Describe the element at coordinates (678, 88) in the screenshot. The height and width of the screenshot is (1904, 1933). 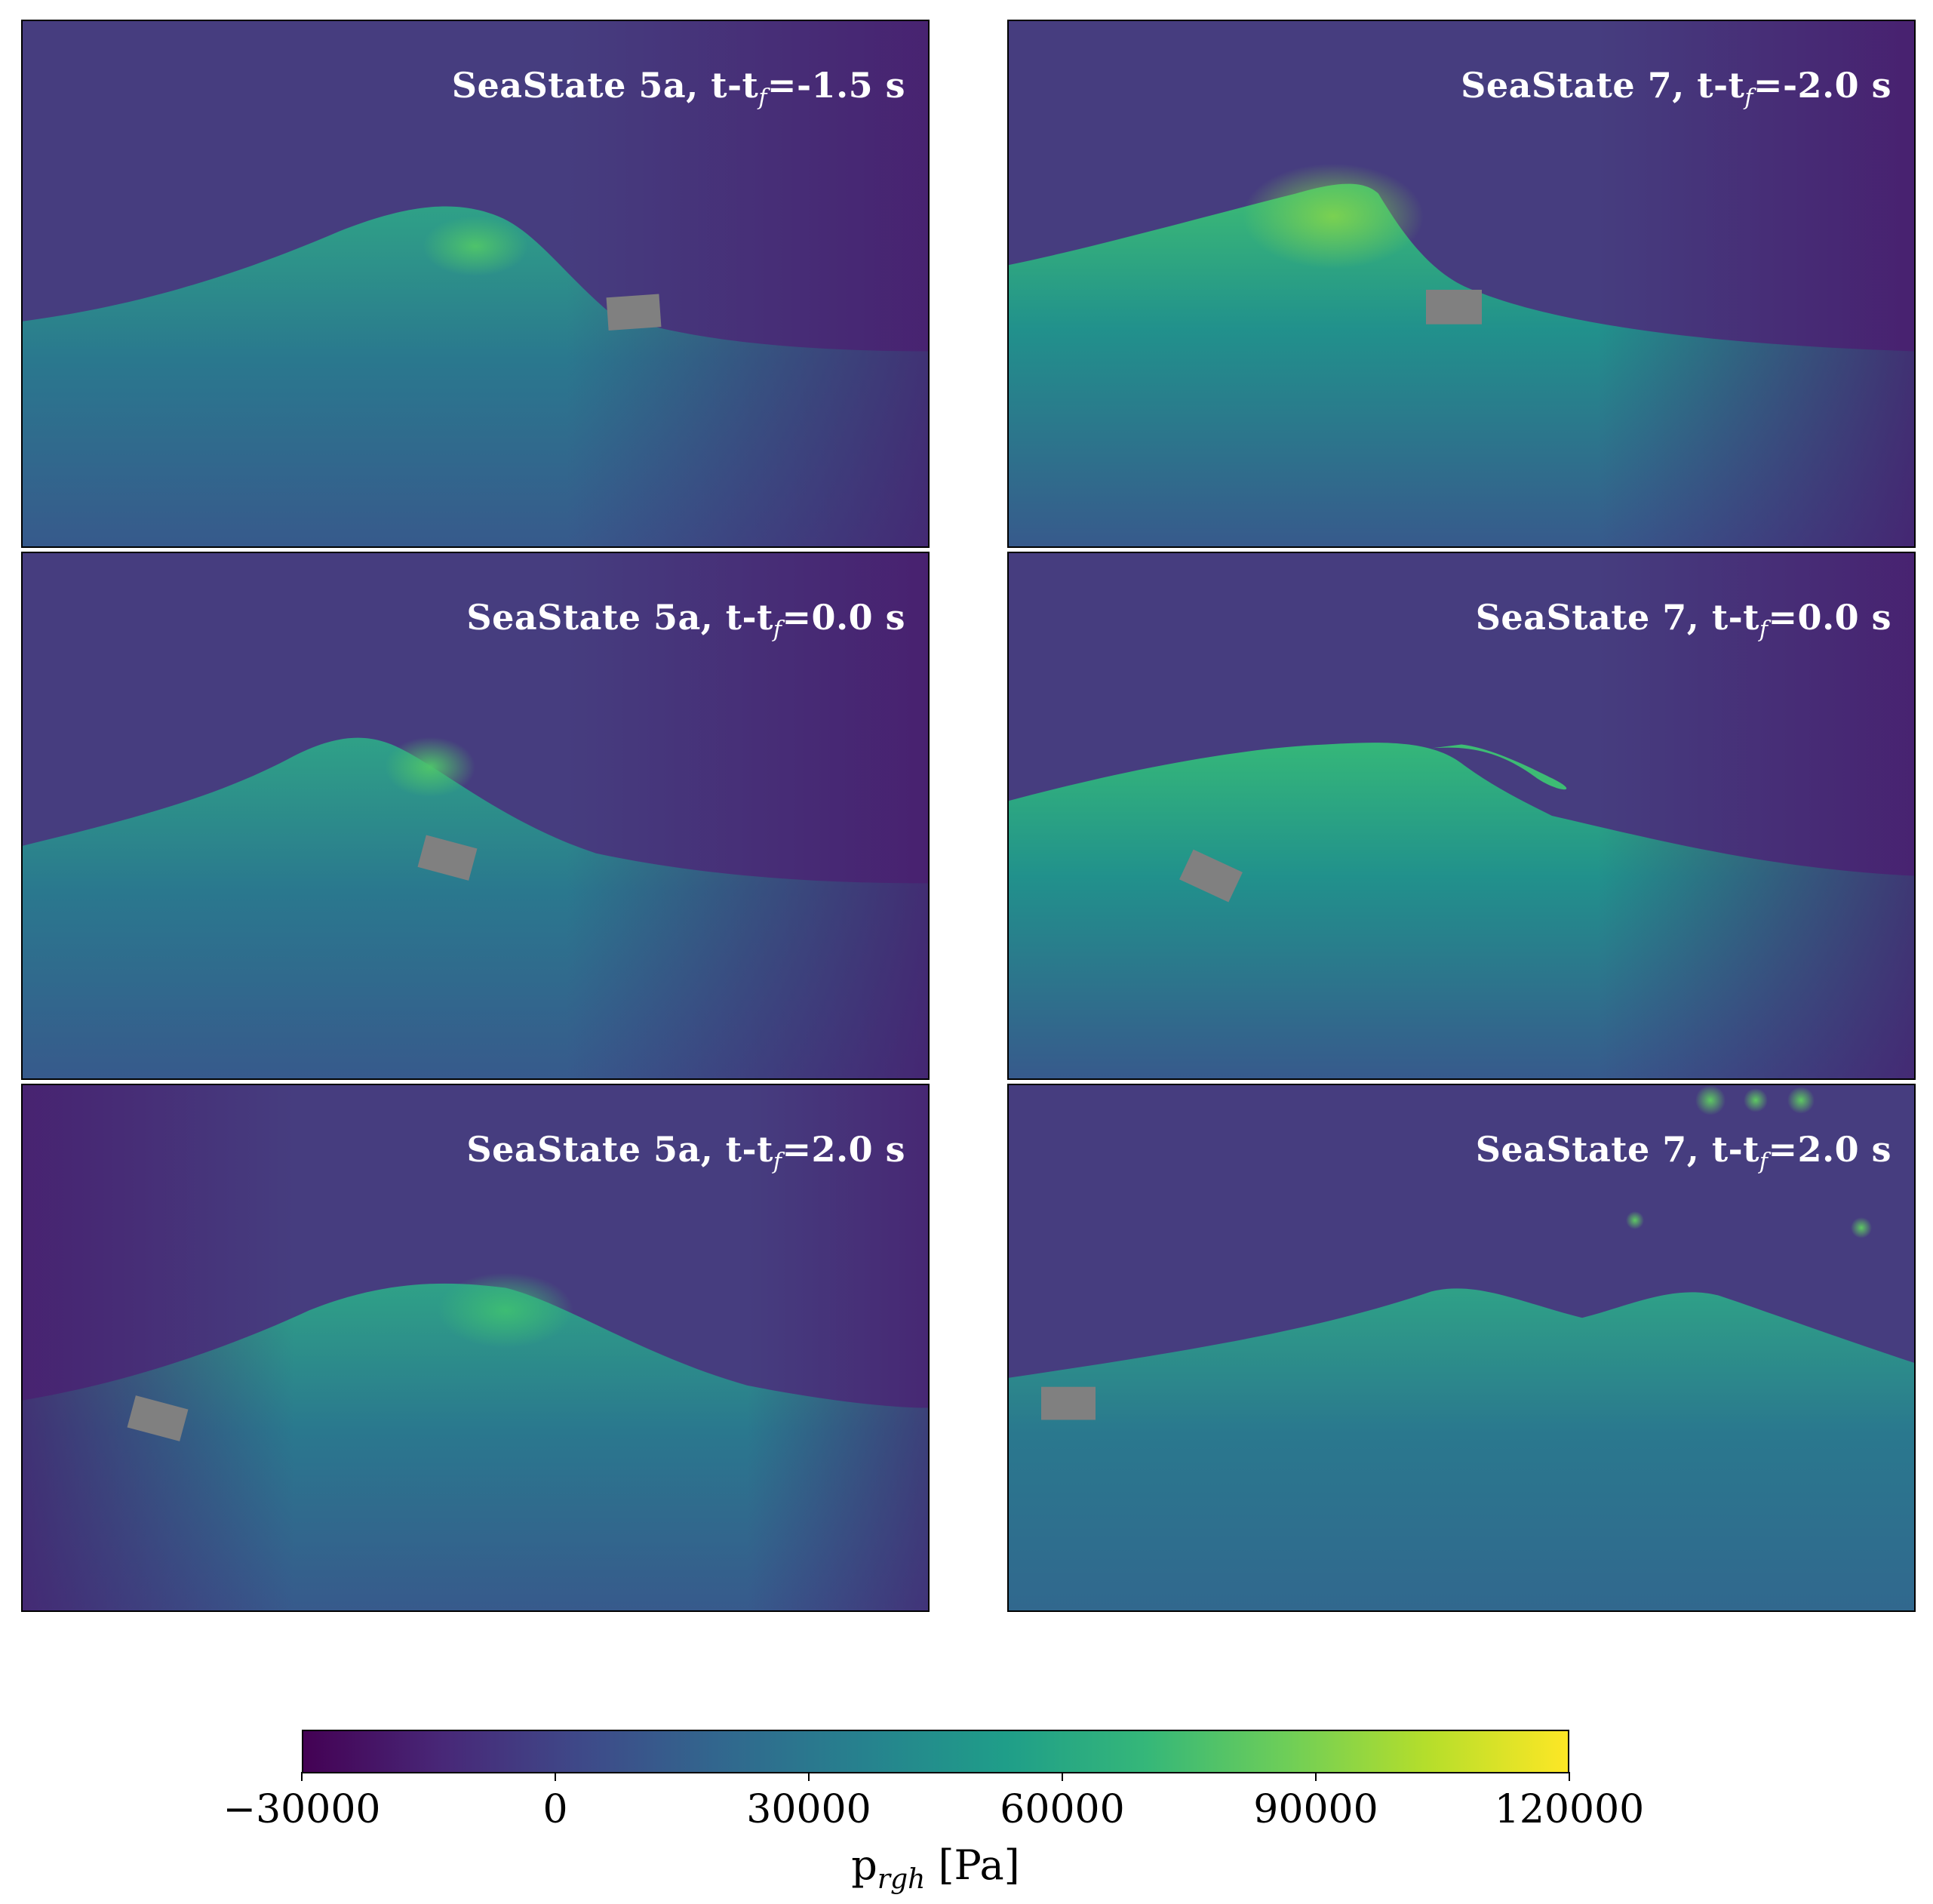
I see `panel-title: SeaState 5a, t-tf=-1.5 s` at that location.